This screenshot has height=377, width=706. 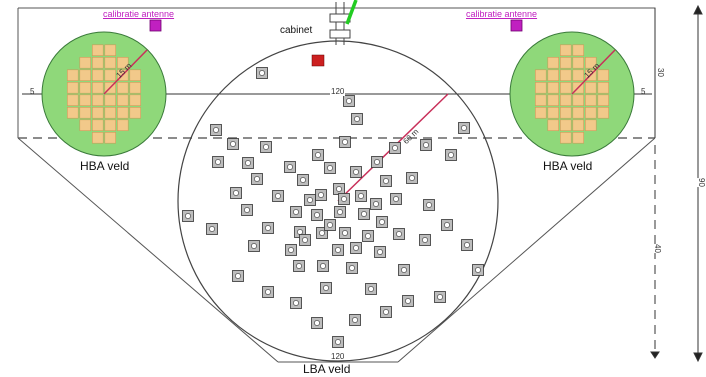 What do you see at coordinates (701, 182) in the screenshot?
I see `dim-right-total: 90` at bounding box center [701, 182].